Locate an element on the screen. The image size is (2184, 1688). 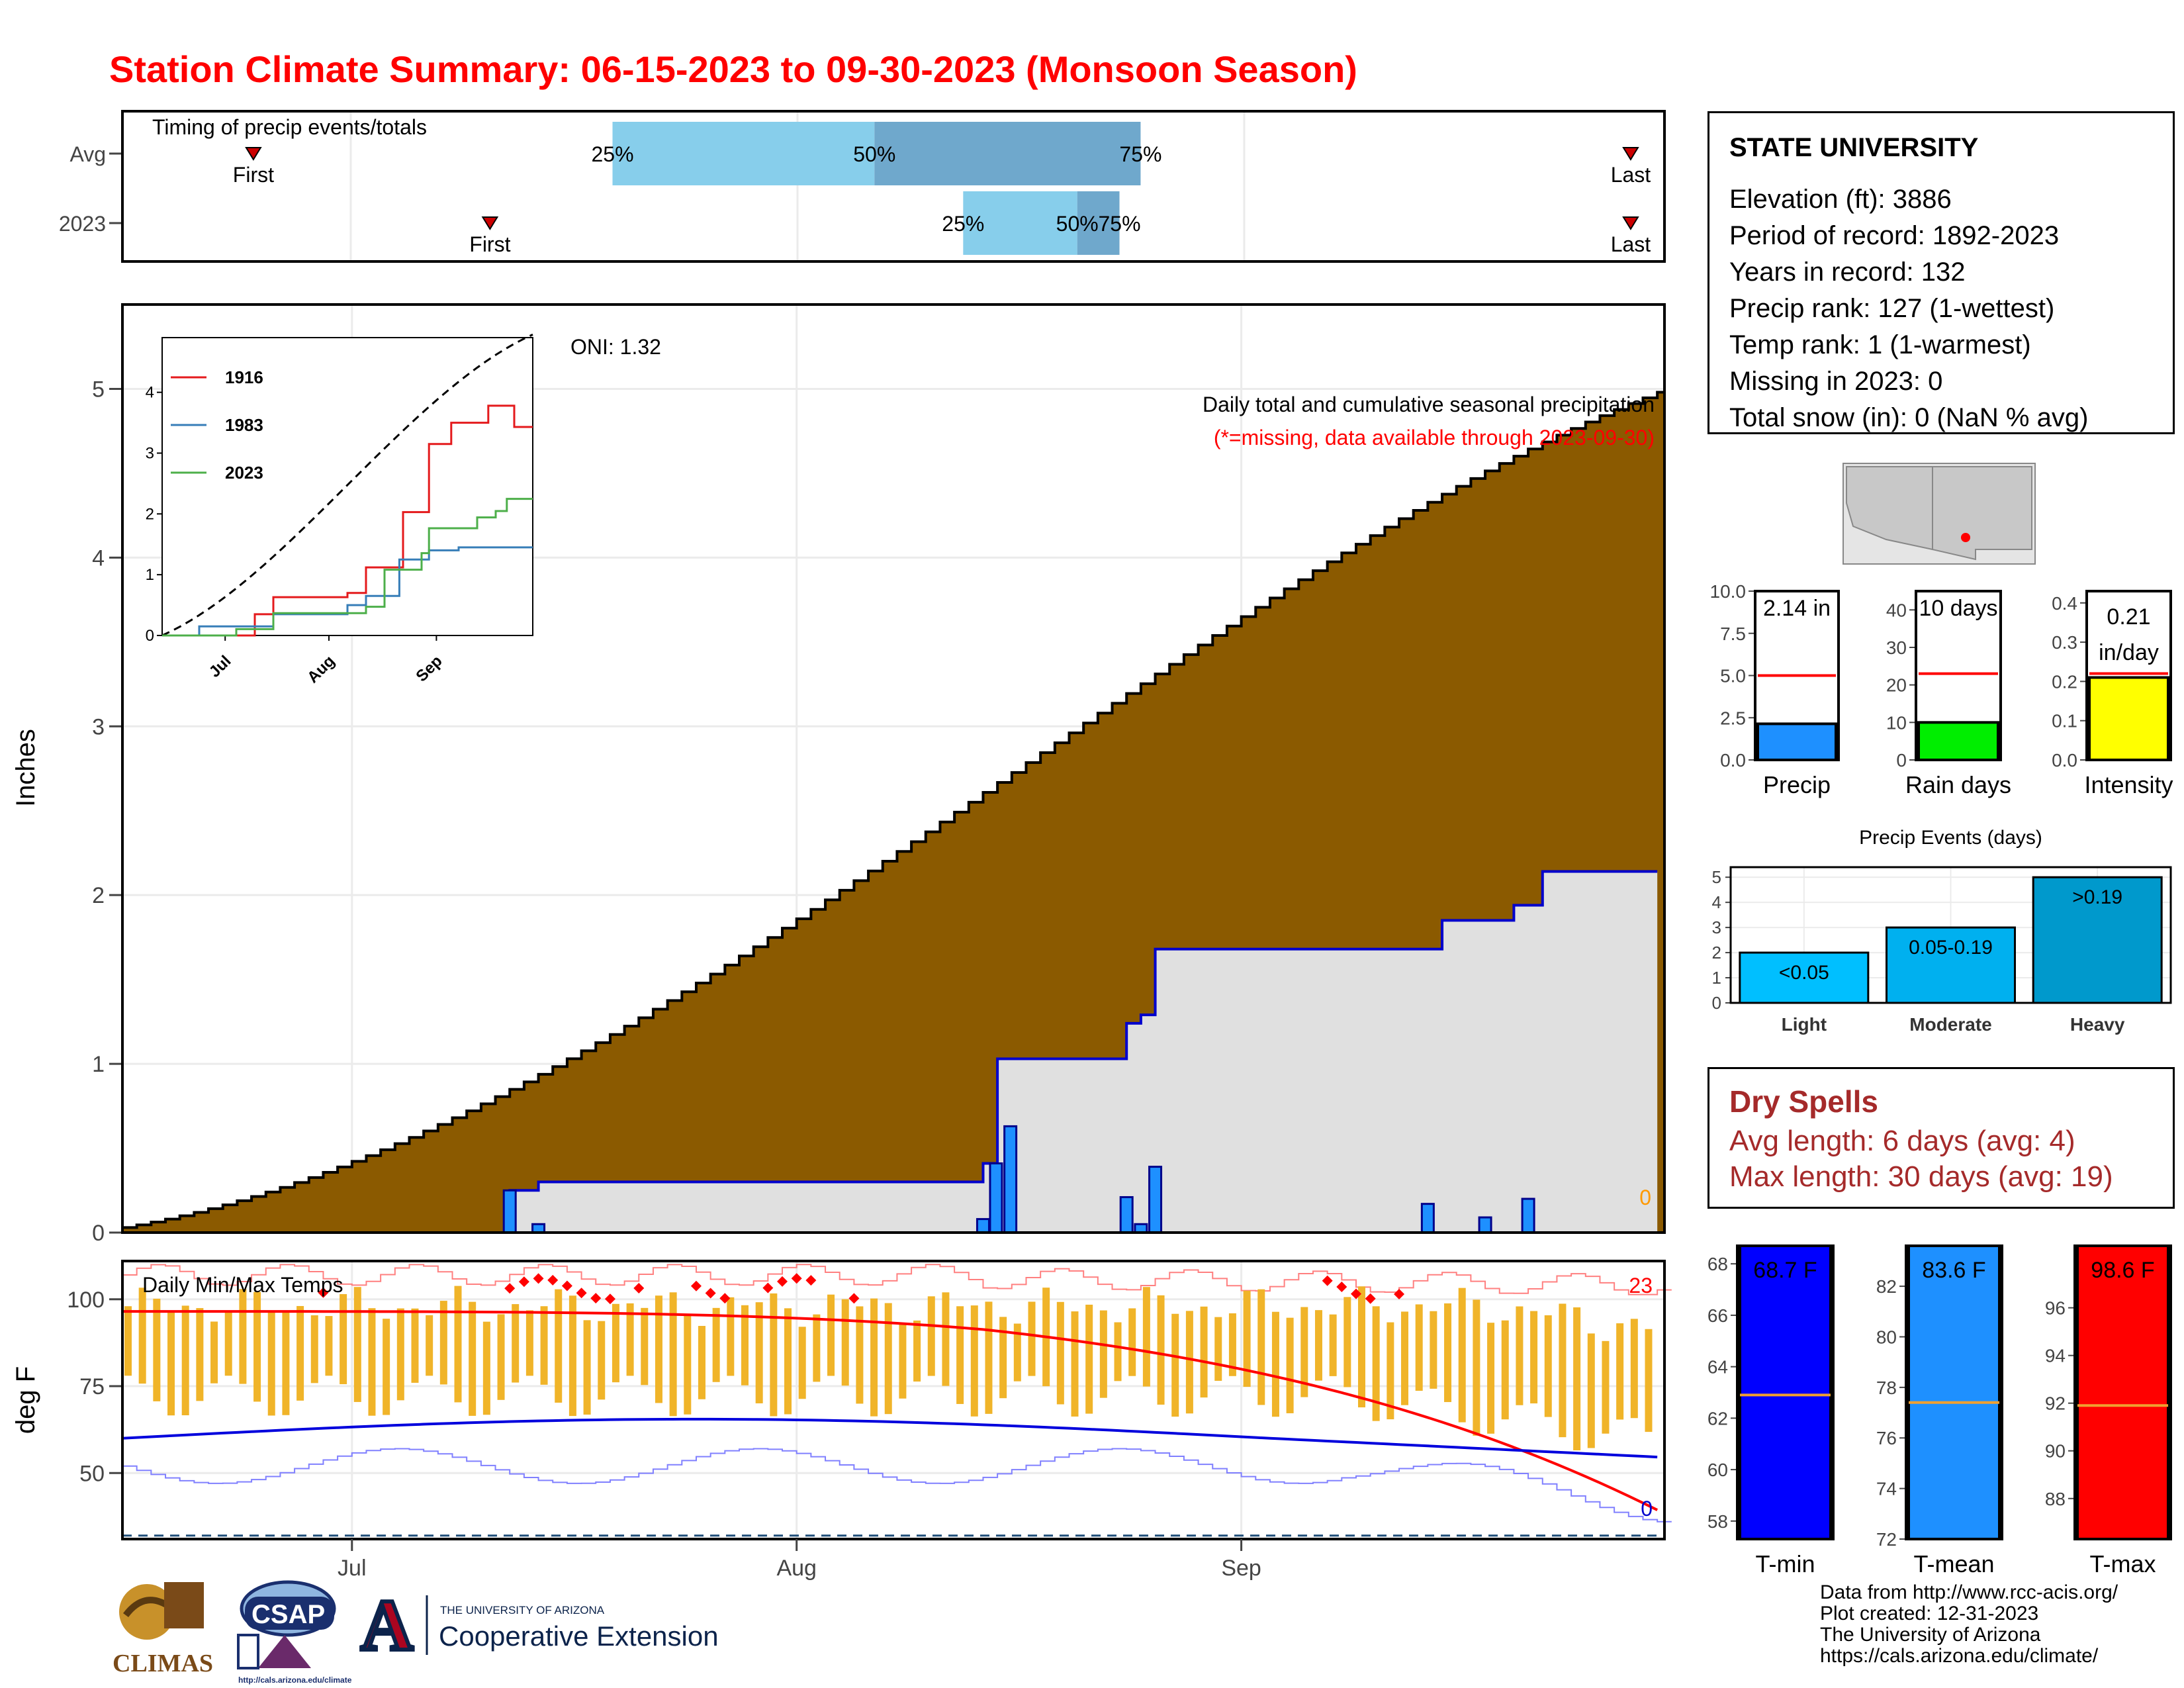
inset-y-tick-label: 1 is located at coordinates (150, 575).